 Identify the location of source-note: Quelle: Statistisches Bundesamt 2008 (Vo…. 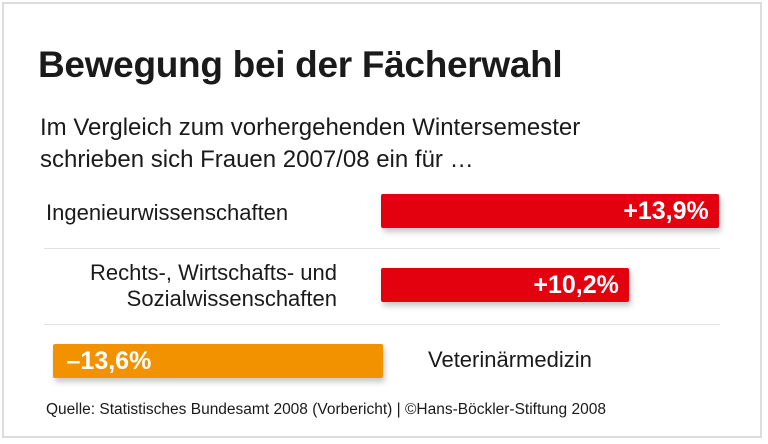
(326, 409).